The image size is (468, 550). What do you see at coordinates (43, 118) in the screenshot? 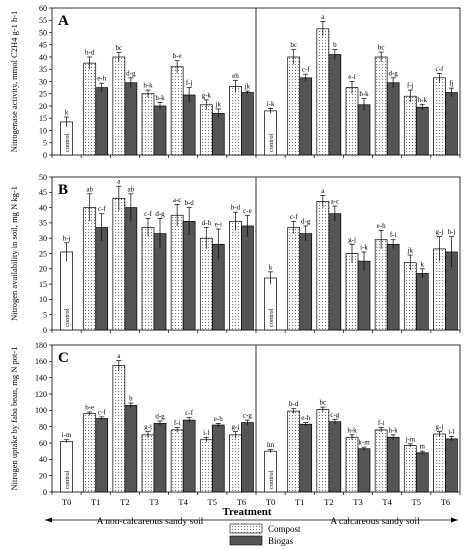
I see `y-tick-label: 15` at bounding box center [43, 118].